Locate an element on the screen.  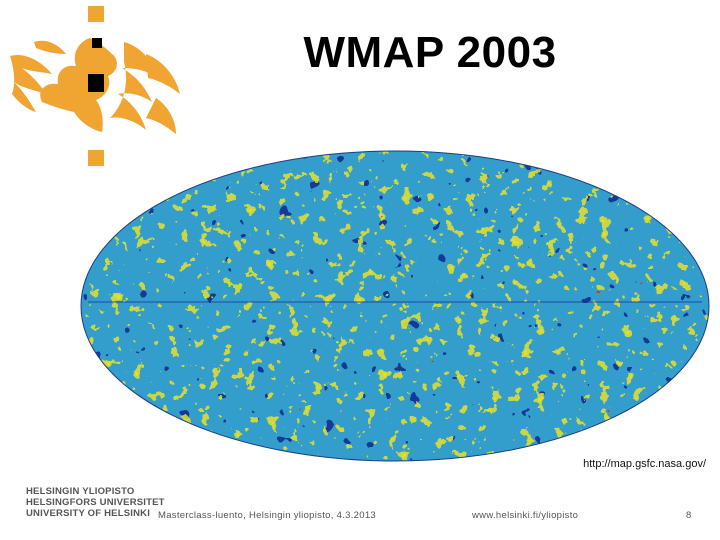
image-source-link: http://map.gsfc.nasa.gov/ is located at coordinates (644, 464).